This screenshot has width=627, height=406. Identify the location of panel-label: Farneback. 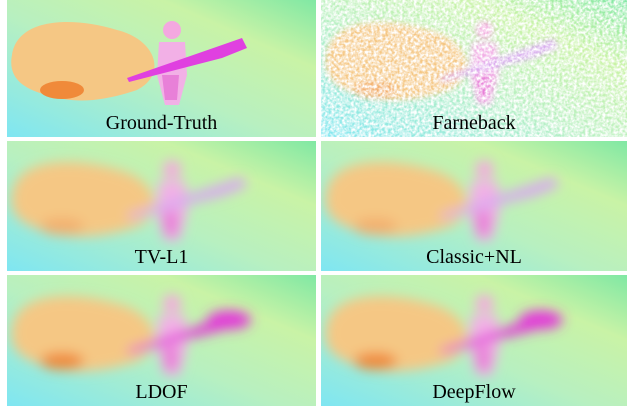
(473, 123).